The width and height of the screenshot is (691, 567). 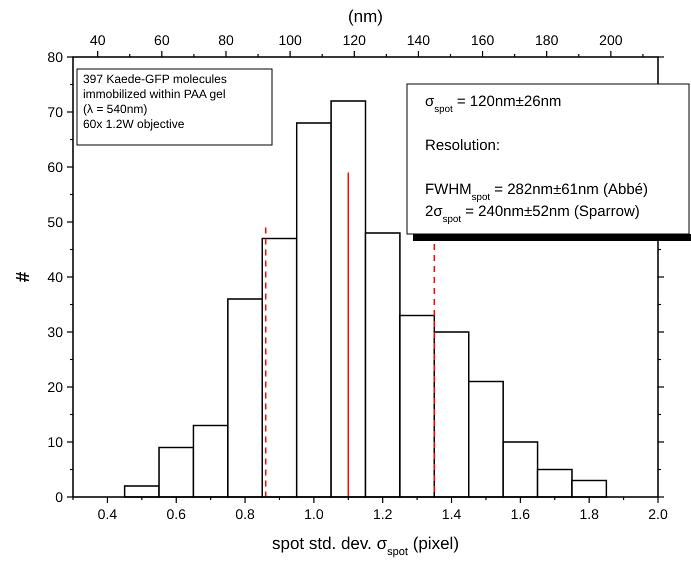 I want to click on x2-tick-label: 200, so click(x=611, y=40).